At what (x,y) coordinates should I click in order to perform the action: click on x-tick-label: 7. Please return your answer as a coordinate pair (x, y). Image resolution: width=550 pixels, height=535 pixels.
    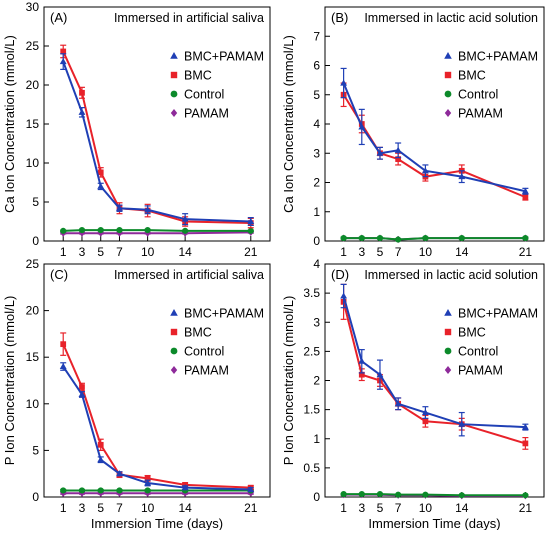
    Looking at the image, I should click on (398, 508).